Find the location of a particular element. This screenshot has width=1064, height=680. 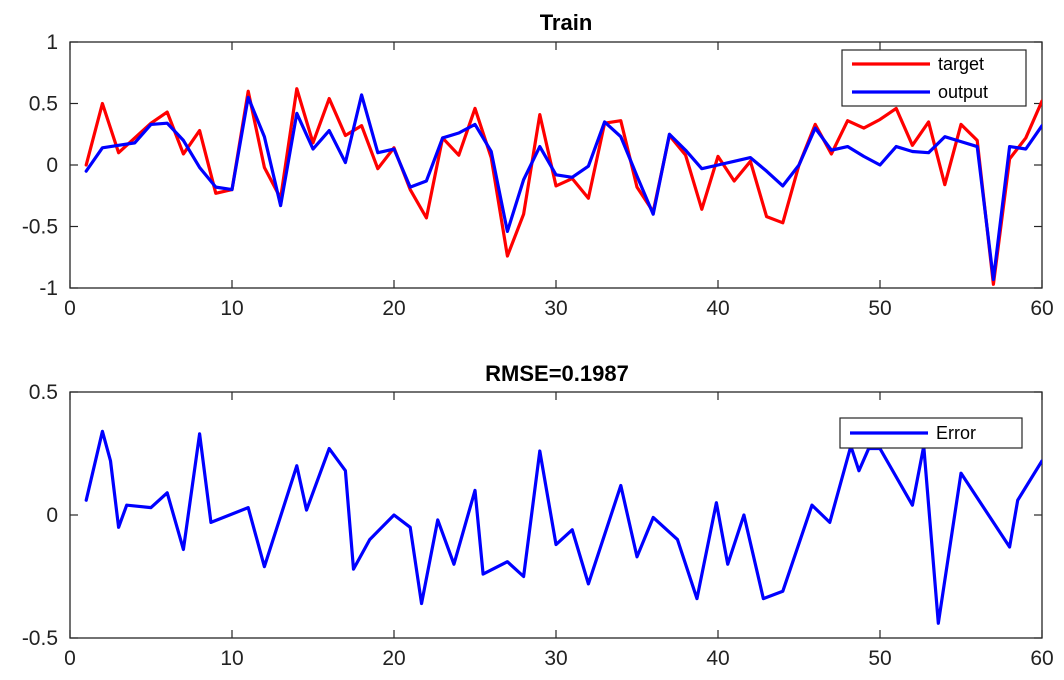

legend-label-target: target is located at coordinates (961, 64).